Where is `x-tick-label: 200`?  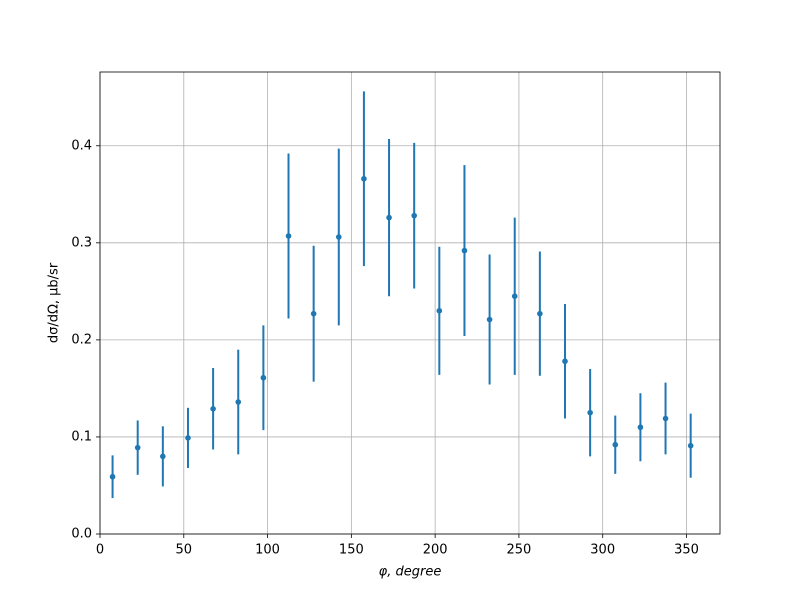 x-tick-label: 200 is located at coordinates (435, 550).